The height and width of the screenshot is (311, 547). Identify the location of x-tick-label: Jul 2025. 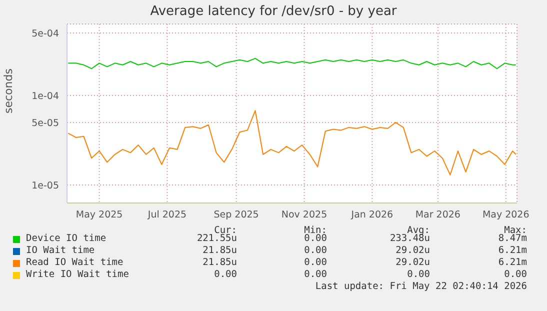
(166, 215).